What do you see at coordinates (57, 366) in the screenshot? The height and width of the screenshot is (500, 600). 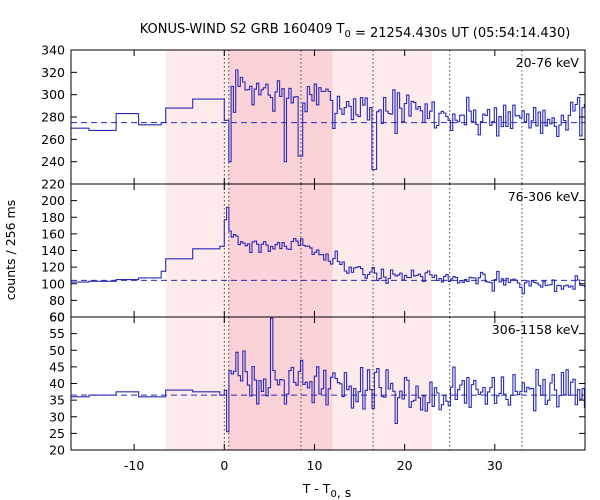 I see `y-tick-label: 45` at bounding box center [57, 366].